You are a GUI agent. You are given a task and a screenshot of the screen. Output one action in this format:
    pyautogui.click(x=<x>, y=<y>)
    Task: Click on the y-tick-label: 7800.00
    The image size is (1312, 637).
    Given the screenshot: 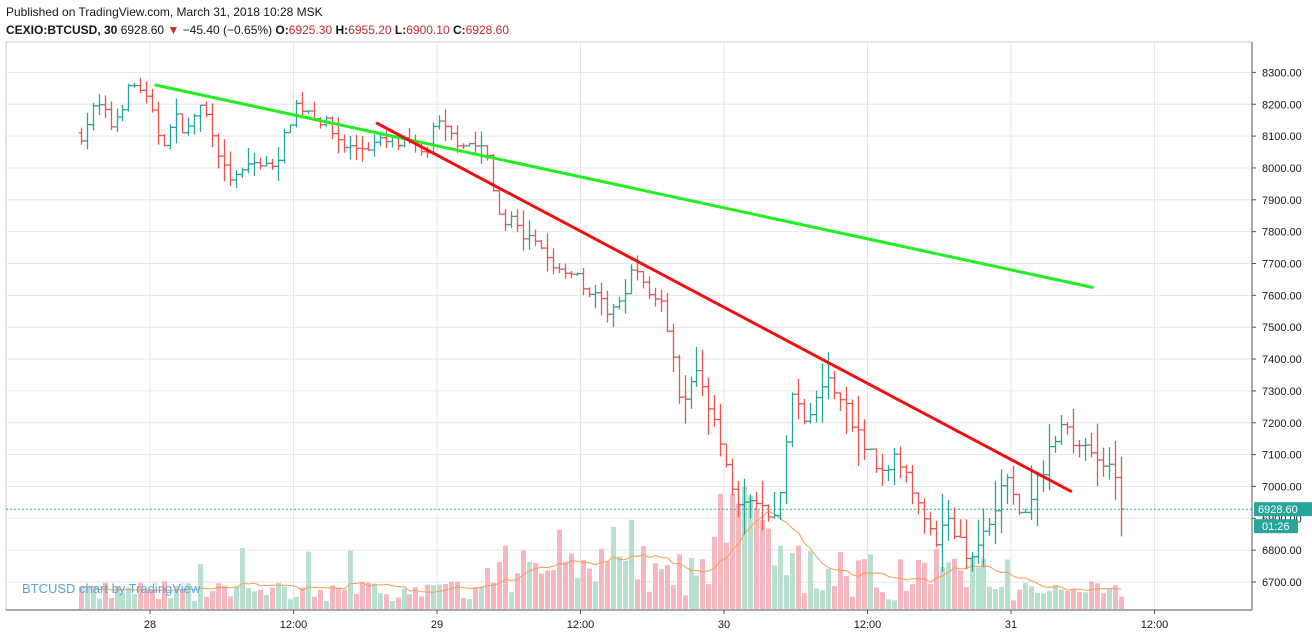 What is the action you would take?
    pyautogui.click(x=1282, y=233)
    